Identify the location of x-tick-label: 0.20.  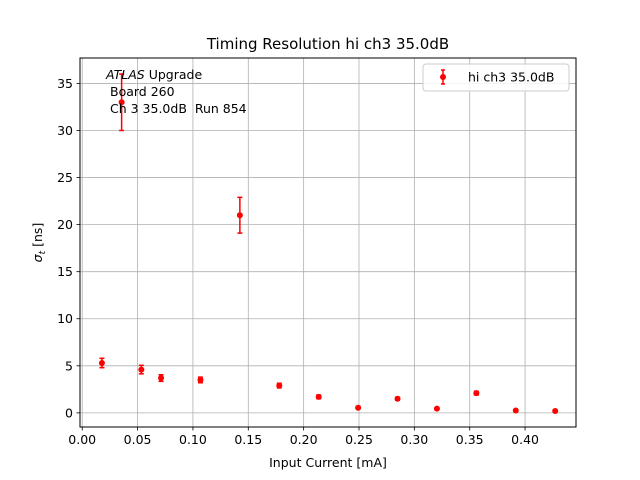
(304, 439).